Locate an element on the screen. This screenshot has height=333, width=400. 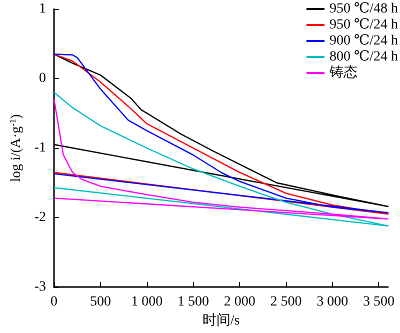
x-tick-label: 3 500 is located at coordinates (378, 302).